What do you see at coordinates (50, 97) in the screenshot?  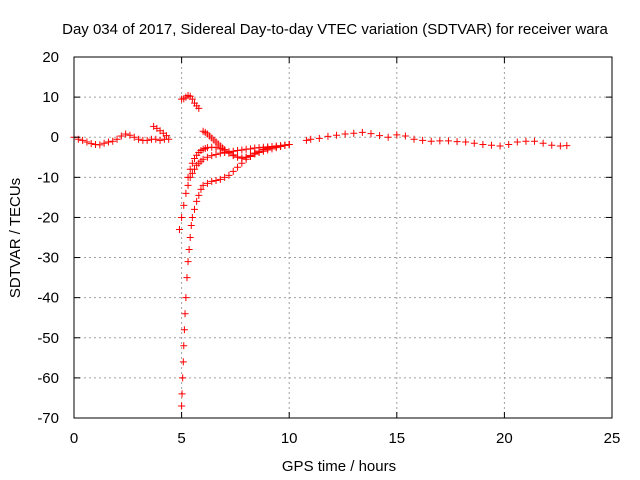 I see `y-tick-label: 10` at bounding box center [50, 97].